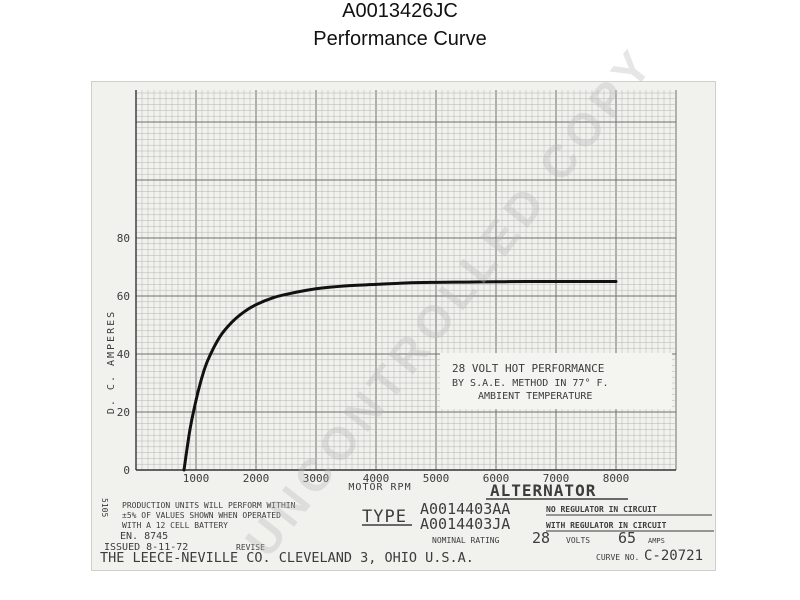 The image size is (800, 600). I want to click on y-tick-label: 80, so click(123, 238).